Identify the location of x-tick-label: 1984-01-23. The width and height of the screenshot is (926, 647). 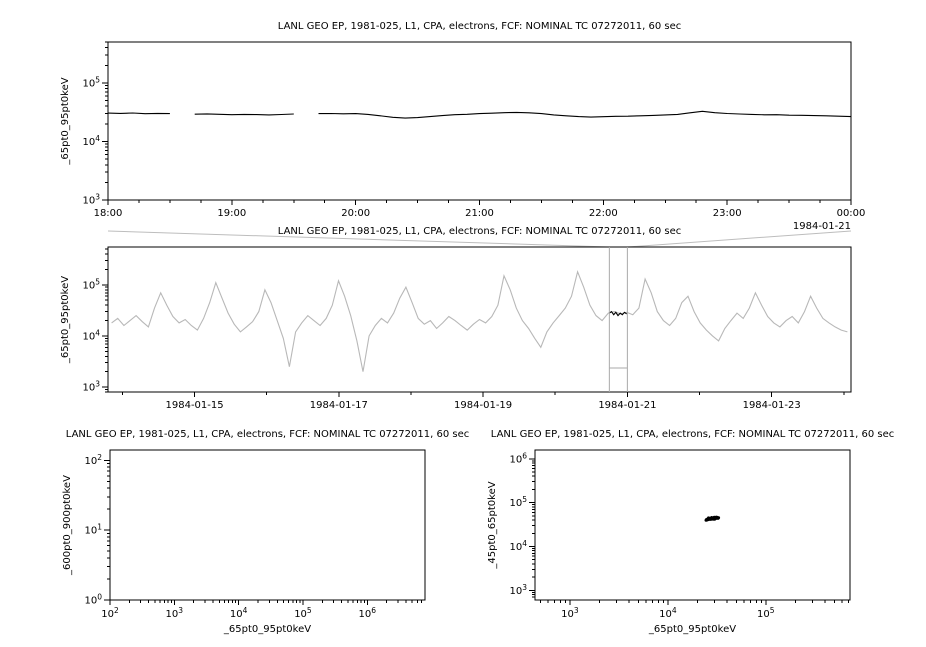
(772, 405).